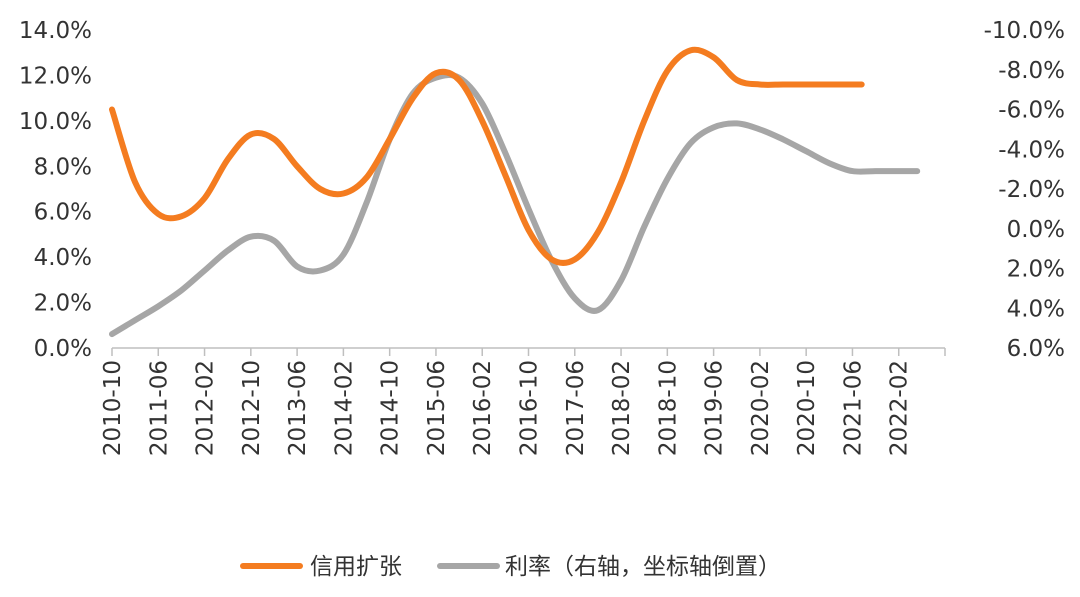  Describe the element at coordinates (1036, 230) in the screenshot. I see `y-right-tick-label: 0.0%` at that location.